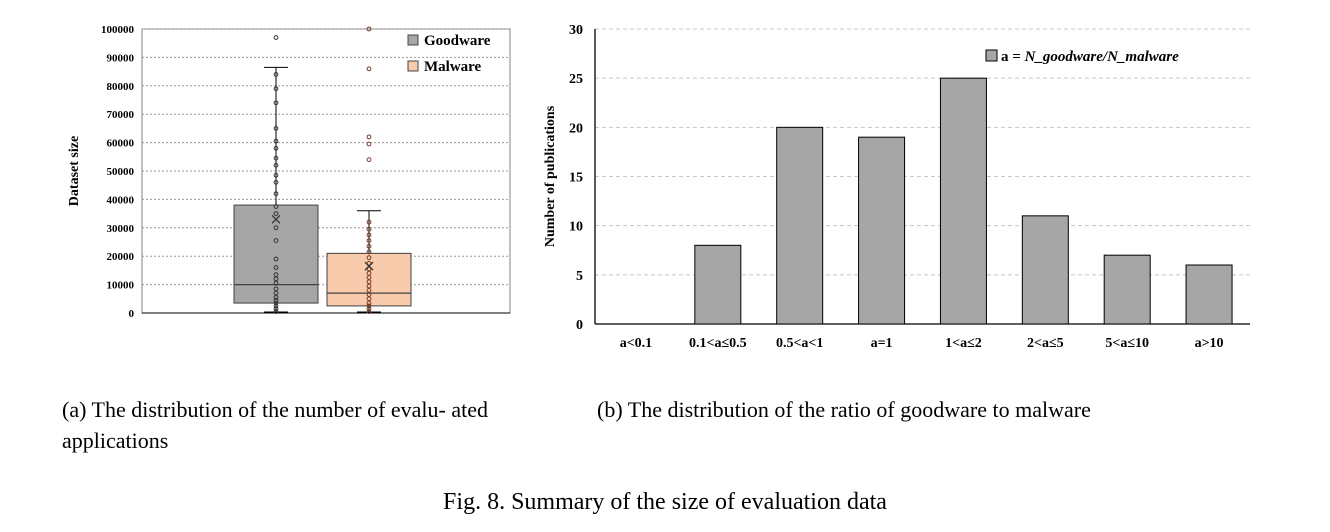 The image size is (1330, 532). Describe the element at coordinates (121, 172) in the screenshot. I see `y-tick-label: 50000` at that location.